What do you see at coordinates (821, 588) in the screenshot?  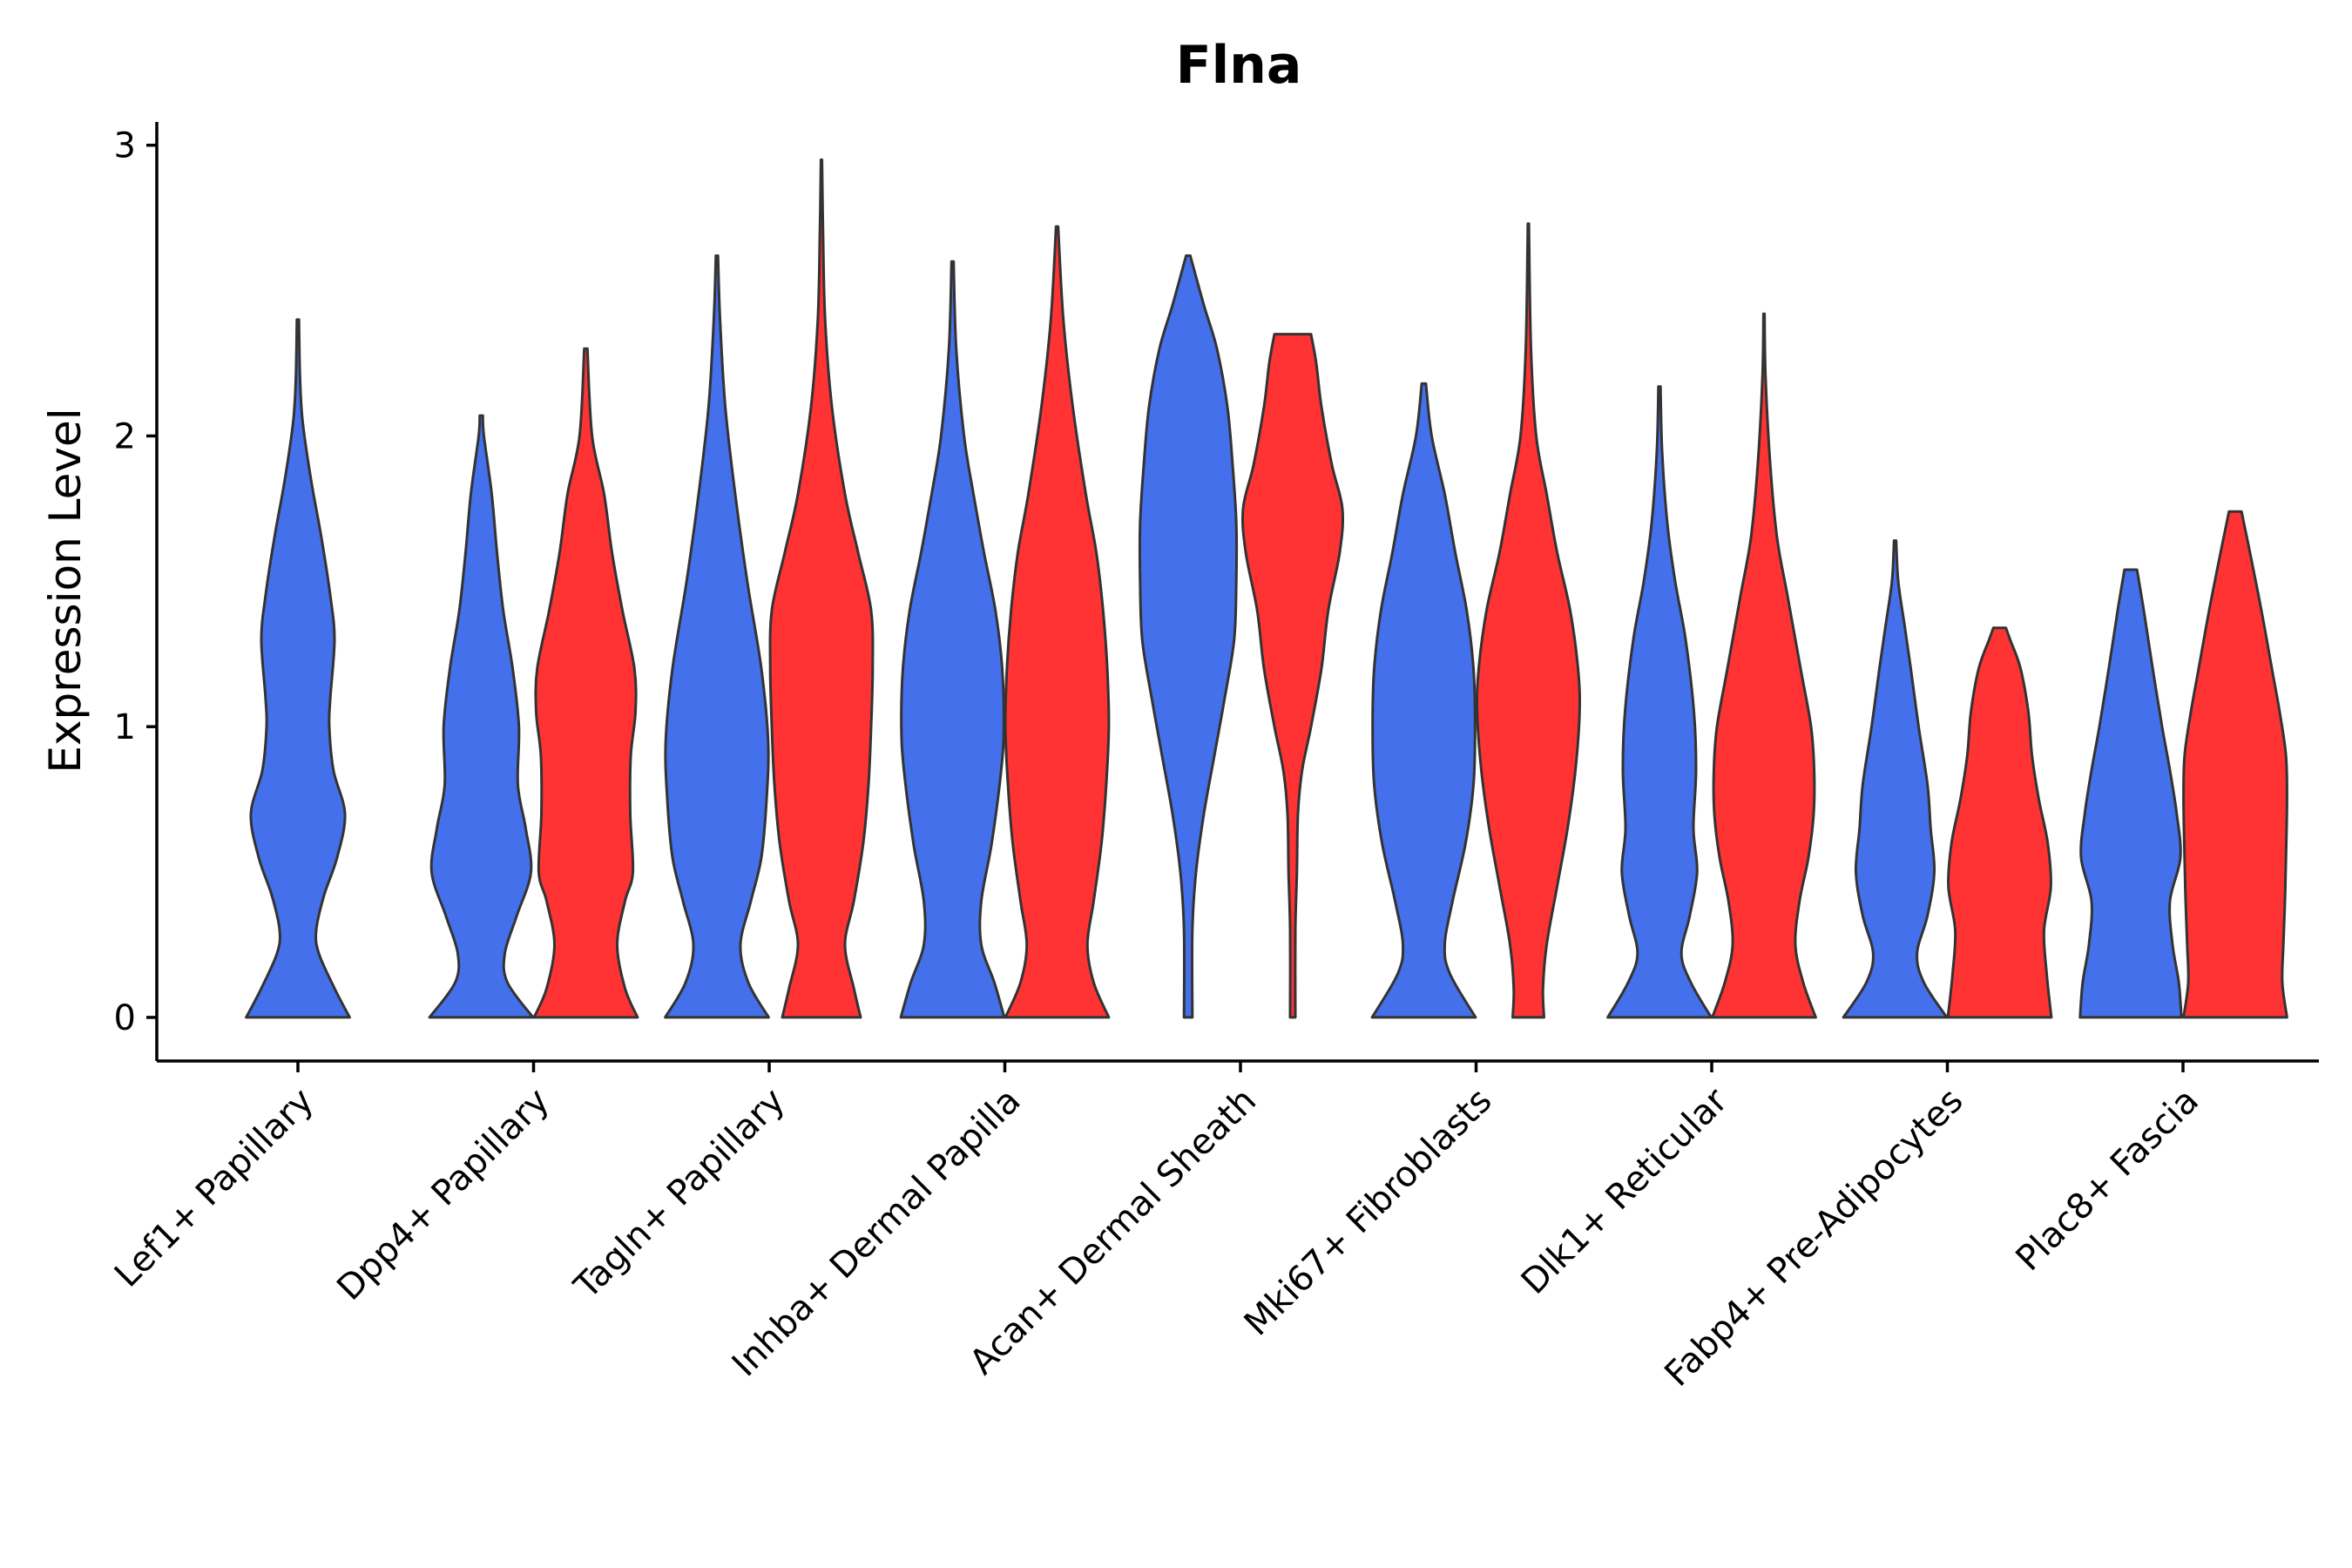 I see `violin-2-group2` at bounding box center [821, 588].